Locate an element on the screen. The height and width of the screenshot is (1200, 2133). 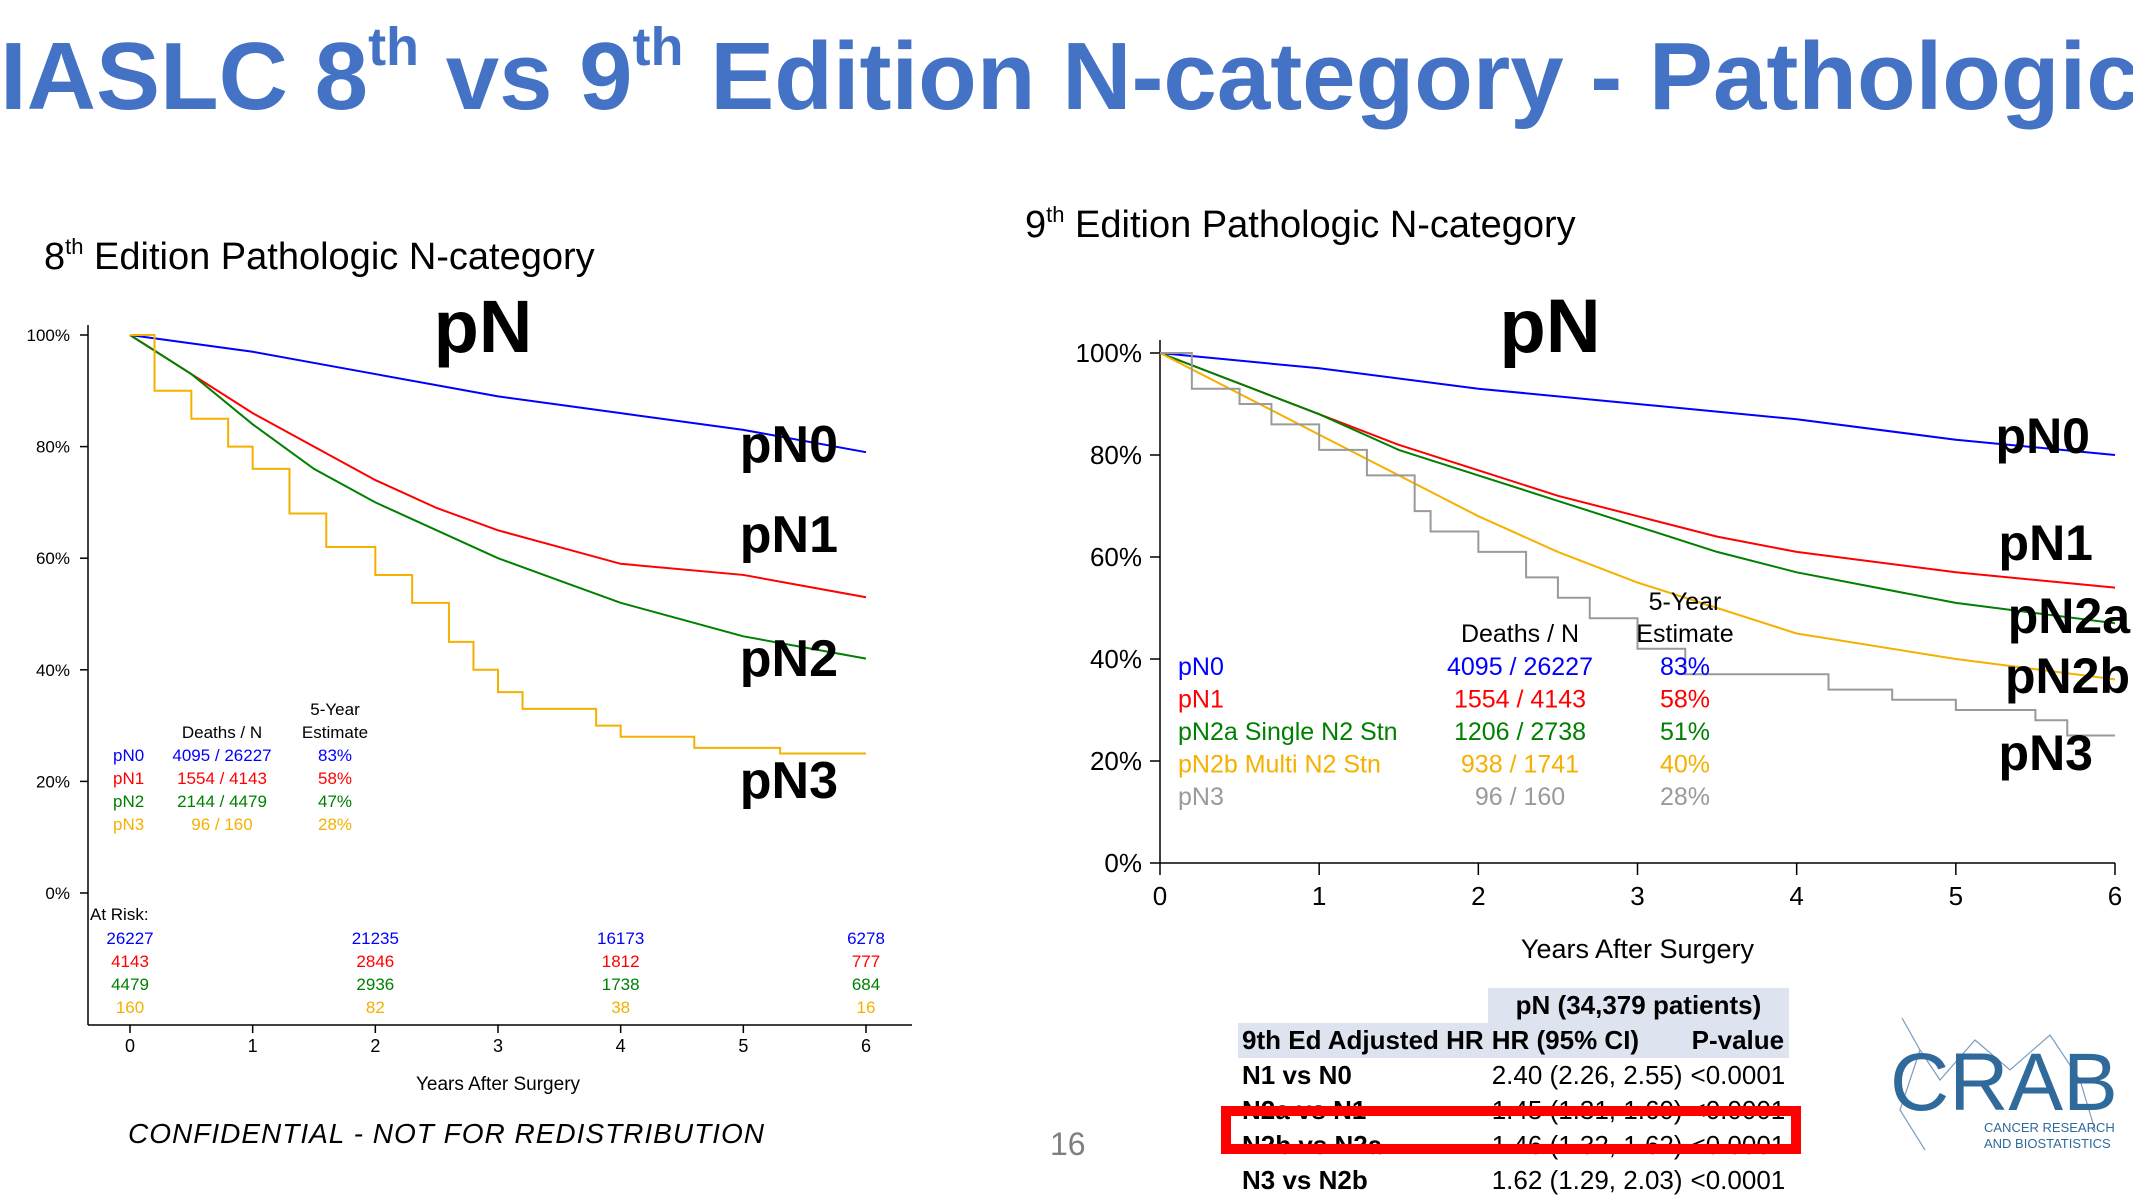
legend-estimate: 28% is located at coordinates (335, 824).